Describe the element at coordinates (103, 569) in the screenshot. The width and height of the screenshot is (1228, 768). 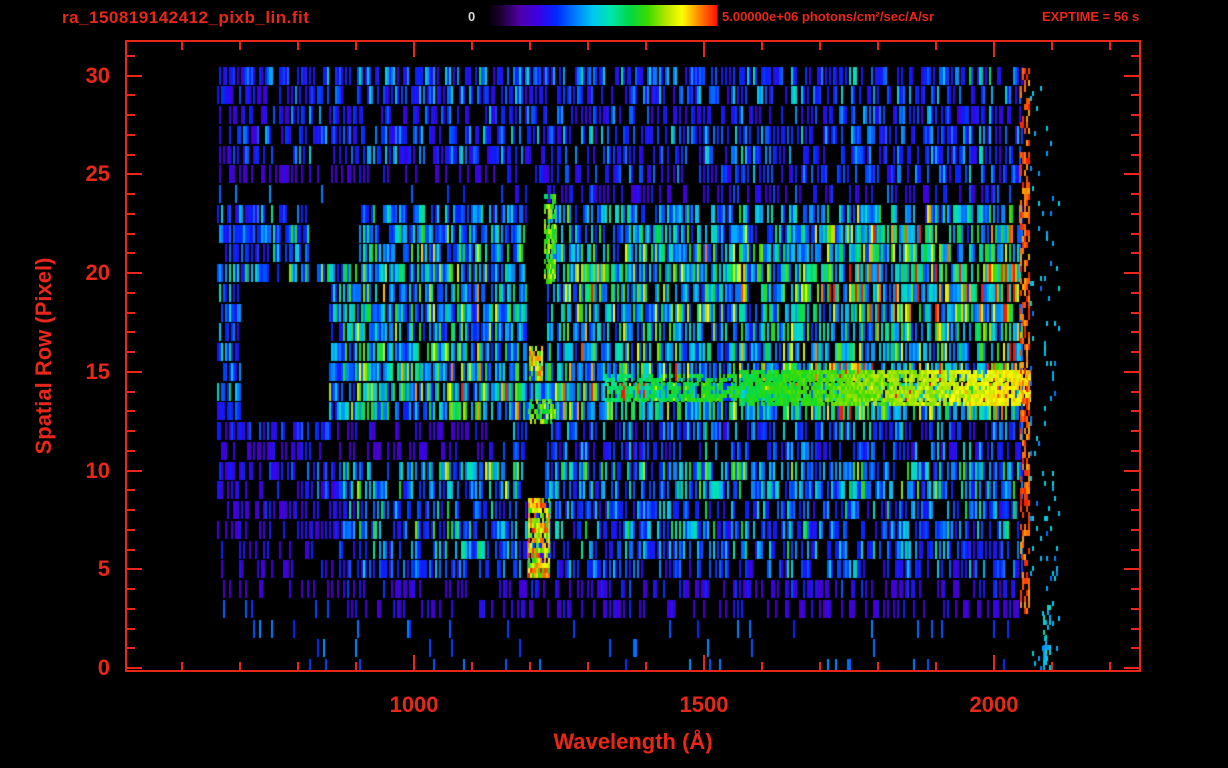
I see `y-tick-label-5: 5` at that location.